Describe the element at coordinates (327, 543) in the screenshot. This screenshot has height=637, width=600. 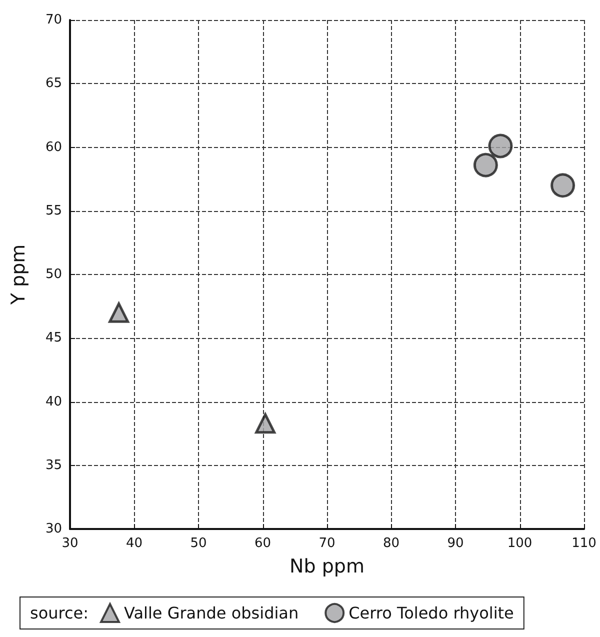
I see `x-tick-label: 70` at that location.